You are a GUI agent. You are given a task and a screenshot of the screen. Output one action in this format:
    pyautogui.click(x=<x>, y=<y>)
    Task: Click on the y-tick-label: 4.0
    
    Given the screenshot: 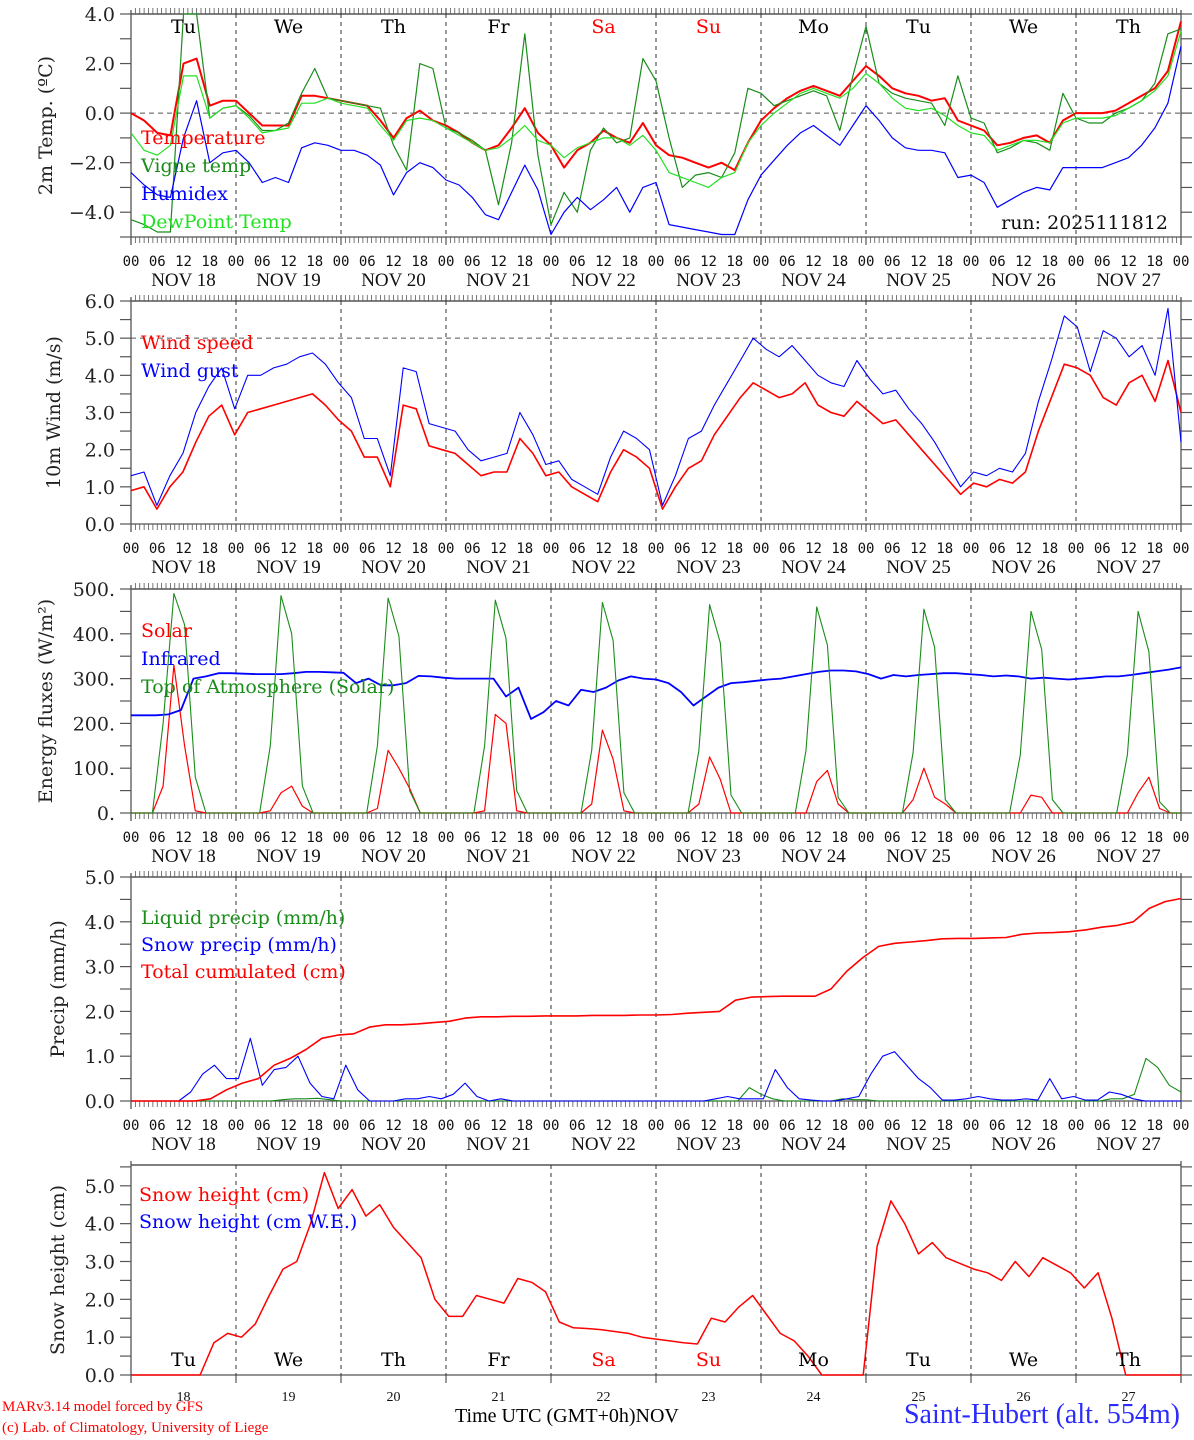 What is the action you would take?
    pyautogui.click(x=100, y=923)
    